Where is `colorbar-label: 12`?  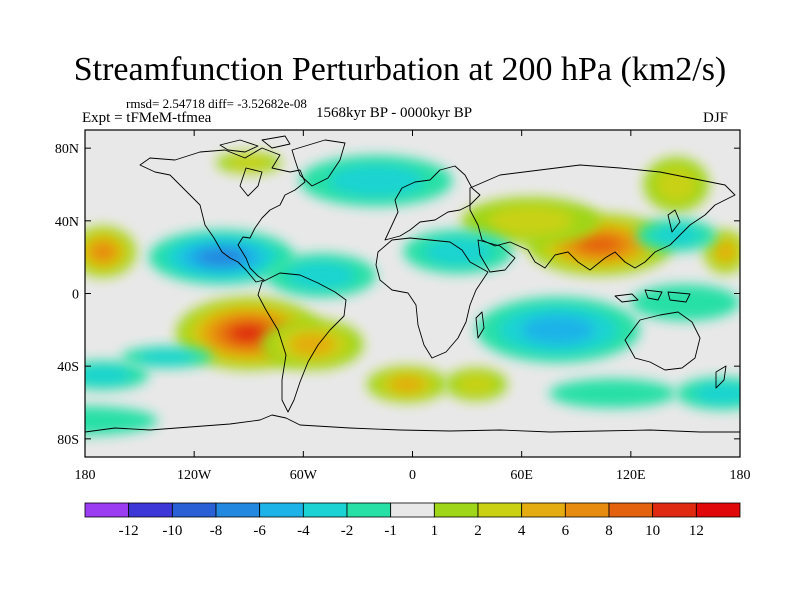 colorbar-label: 12 is located at coordinates (696, 531).